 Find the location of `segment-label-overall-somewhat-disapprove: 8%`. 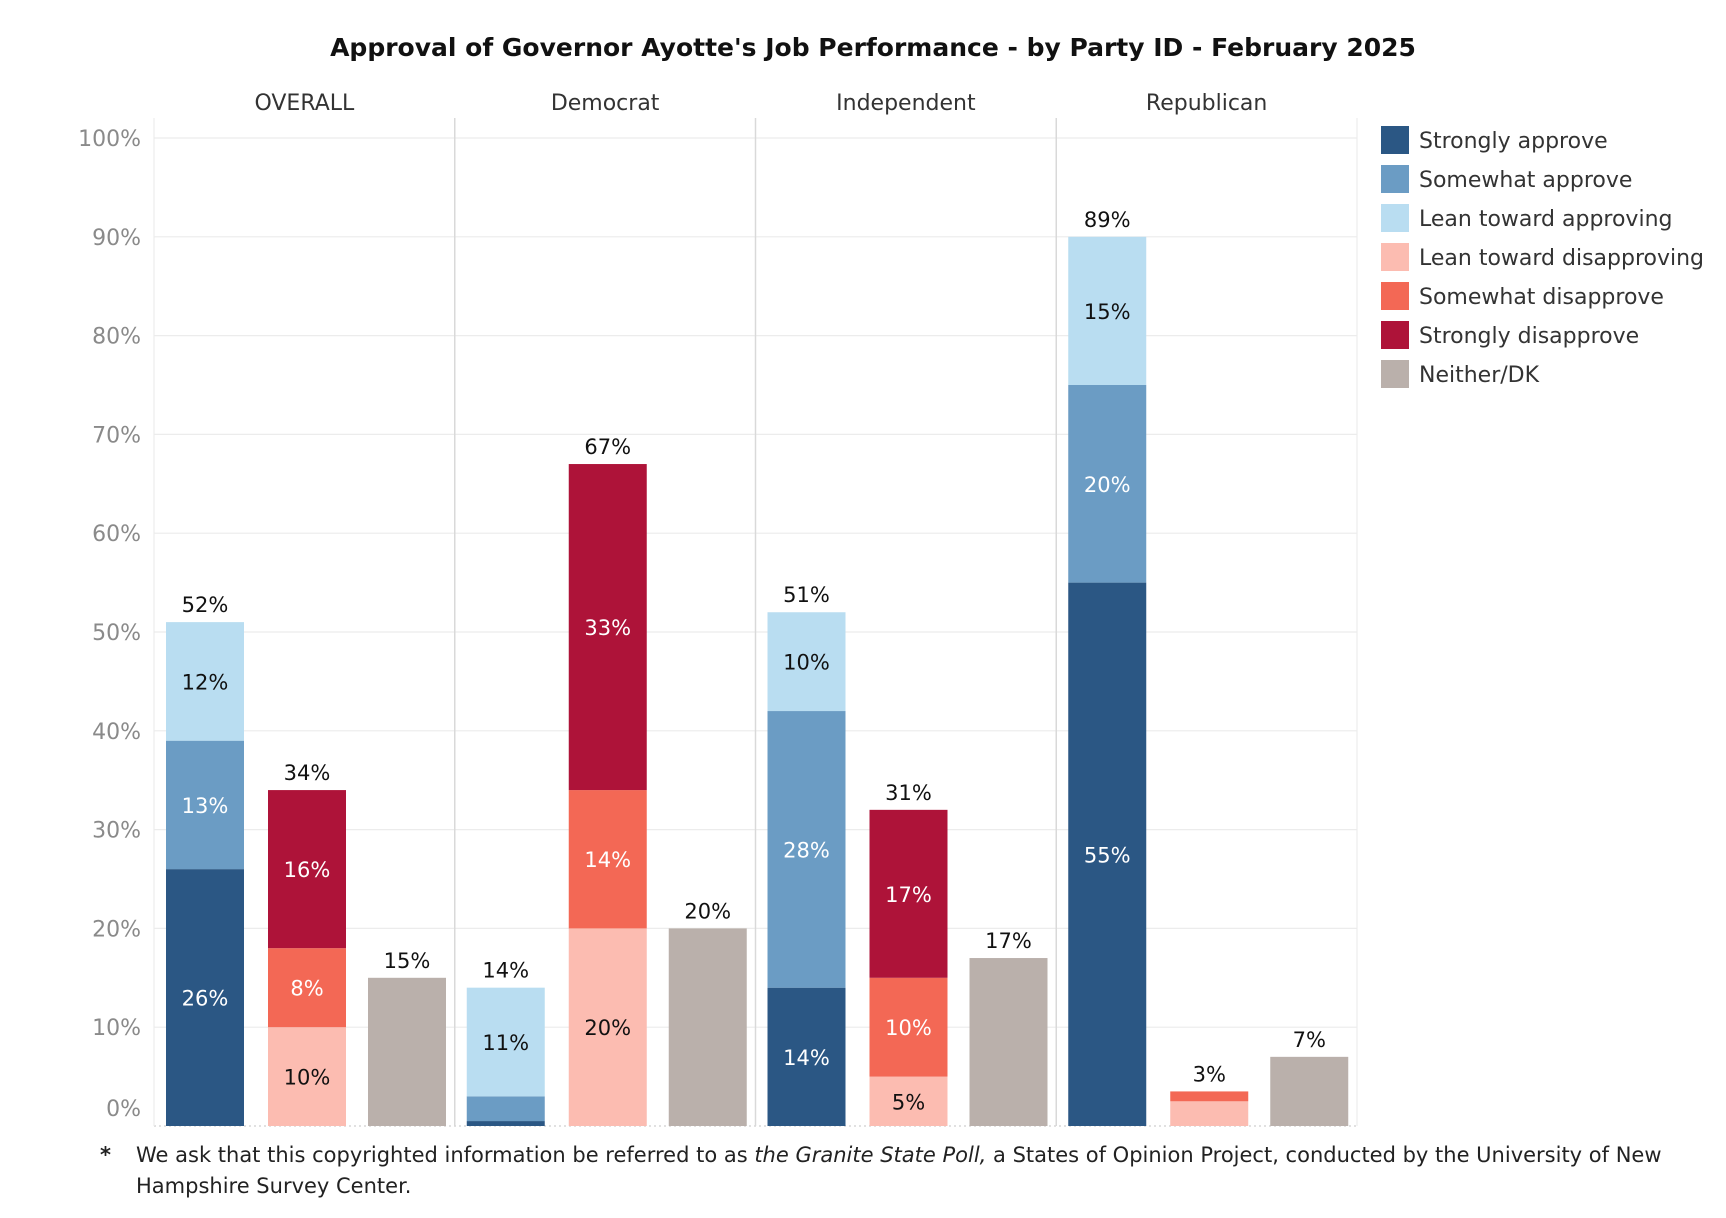

segment-label-overall-somewhat-disapprove: 8% is located at coordinates (306, 989).